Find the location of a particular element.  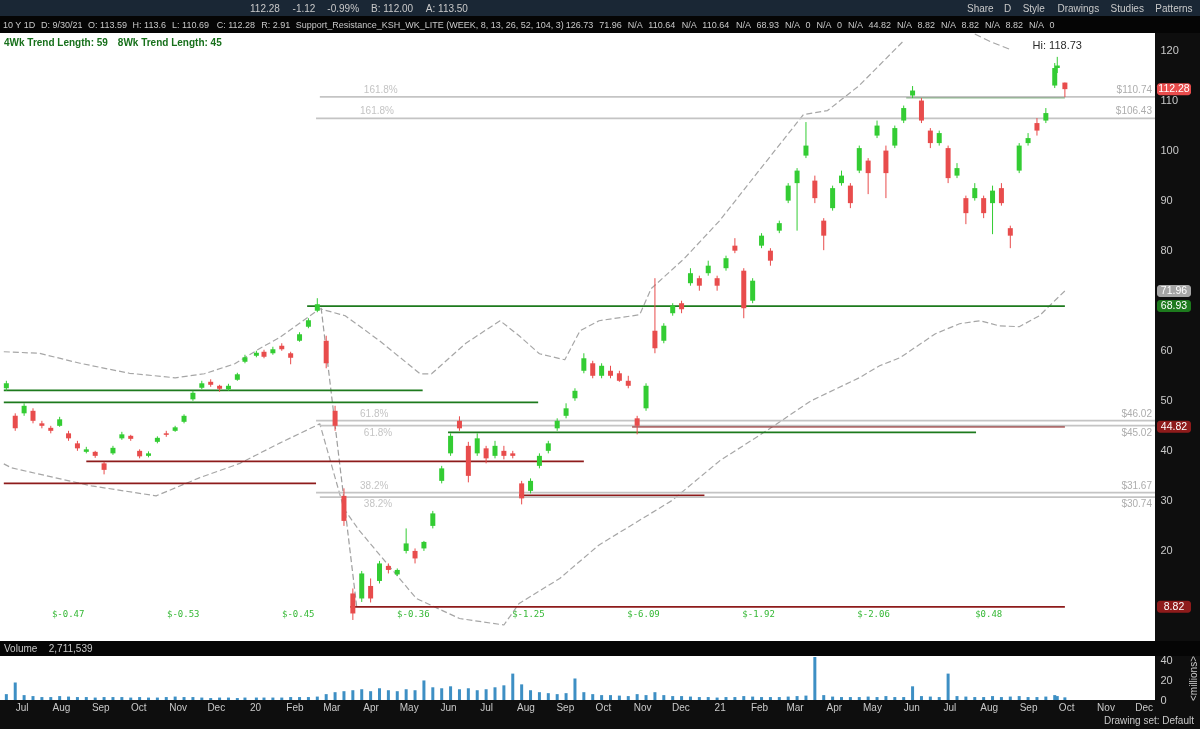

annotation: 112.28 is located at coordinates (1174, 88).